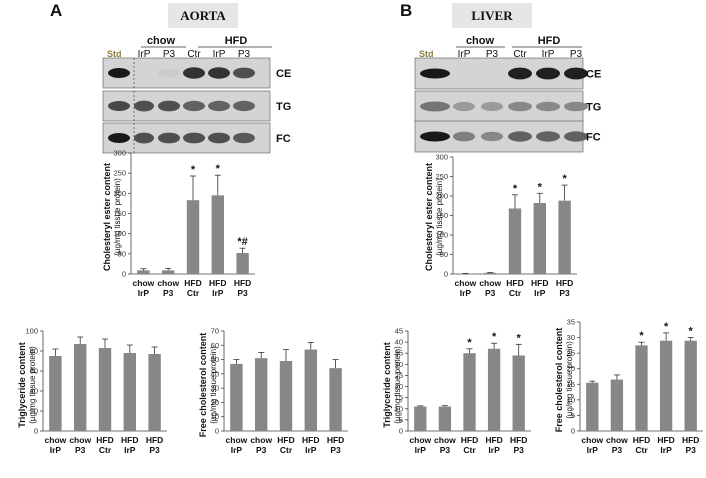  What do you see at coordinates (161, 41) in the screenshot?
I see `blot-group-label: chow` at bounding box center [161, 41].